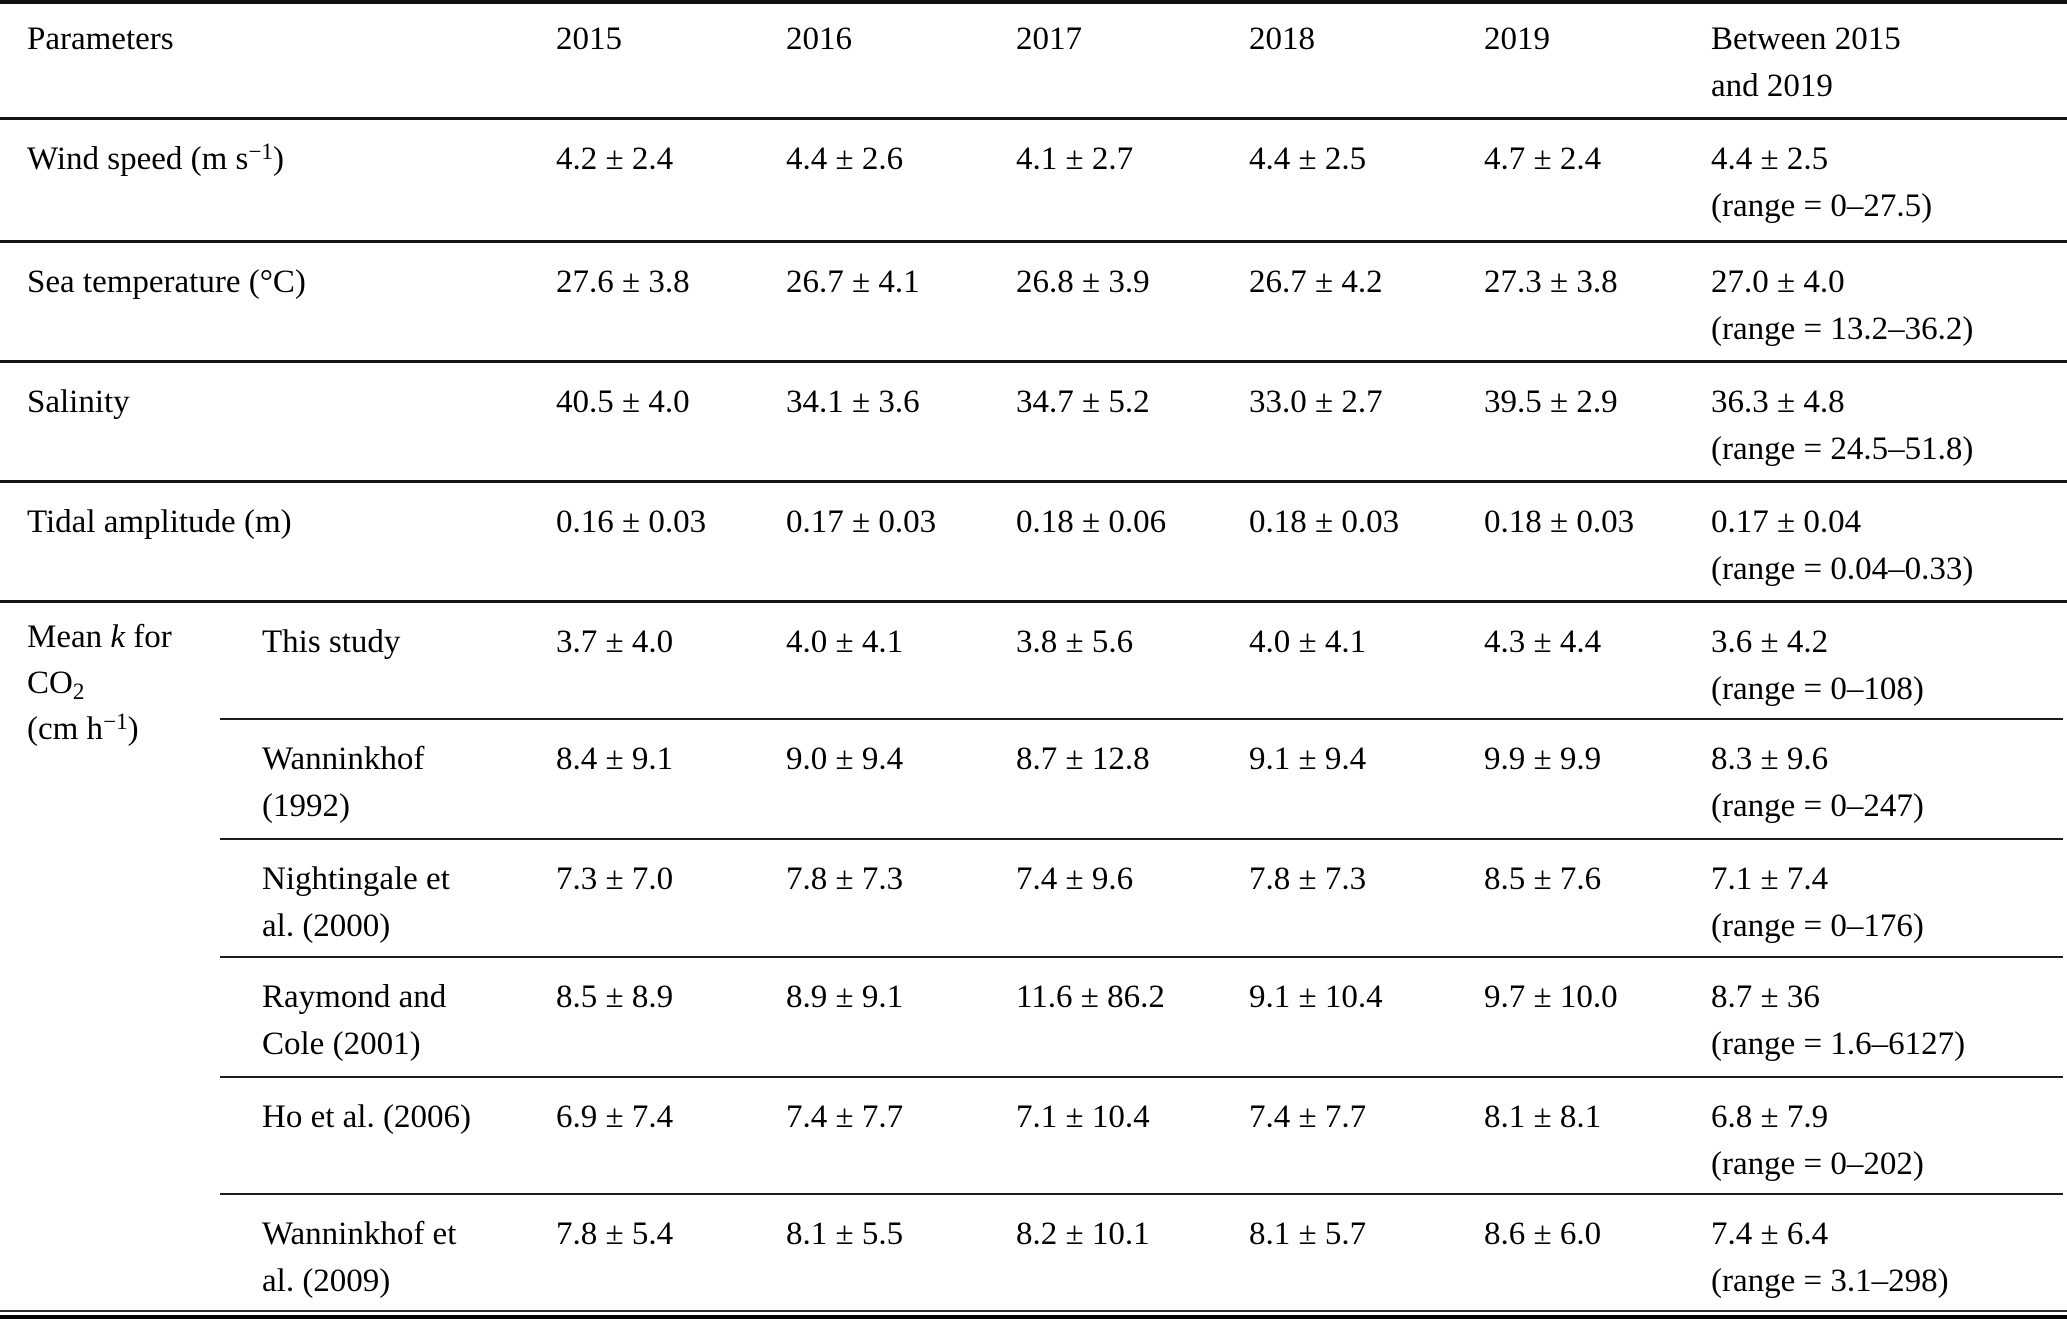  Describe the element at coordinates (331, 642) in the screenshot. I see `study-label-line1: This study` at that location.